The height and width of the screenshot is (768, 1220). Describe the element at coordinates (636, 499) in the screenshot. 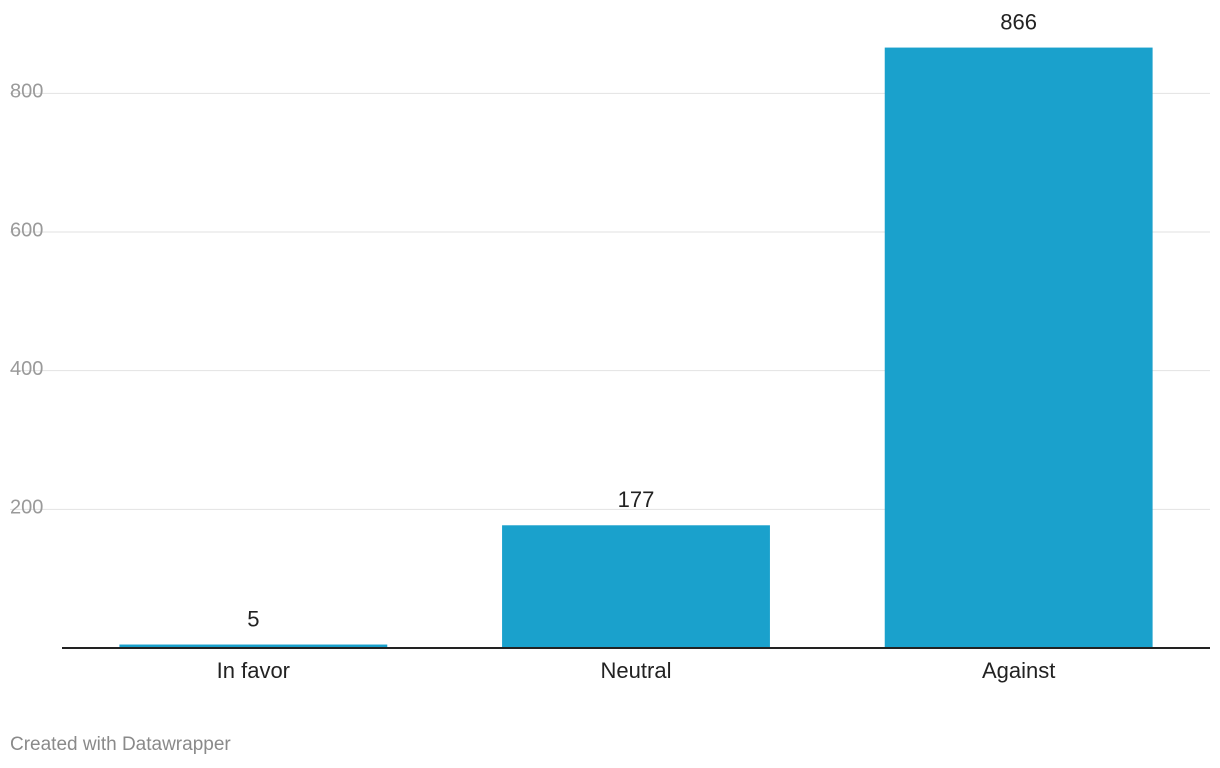

I see `value-label: 177` at that location.